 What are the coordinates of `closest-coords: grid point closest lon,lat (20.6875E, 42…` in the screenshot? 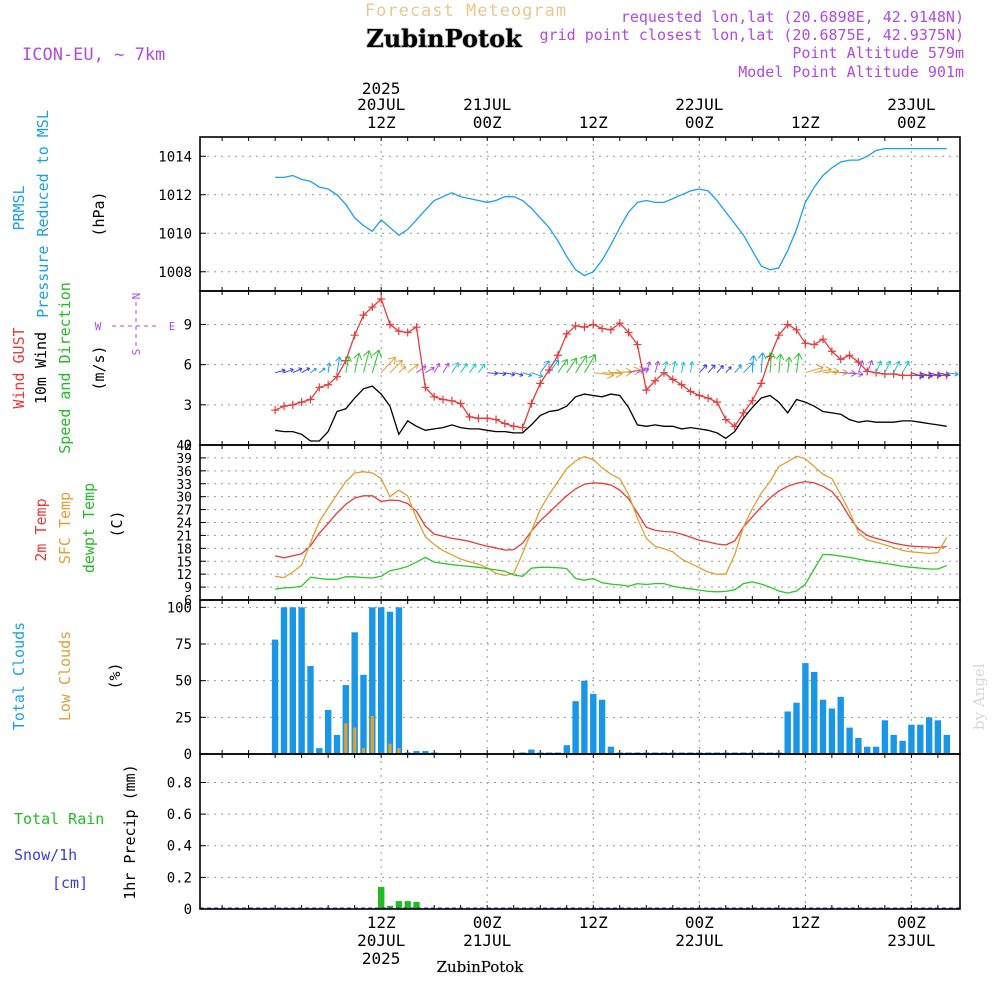 It's located at (752, 35).